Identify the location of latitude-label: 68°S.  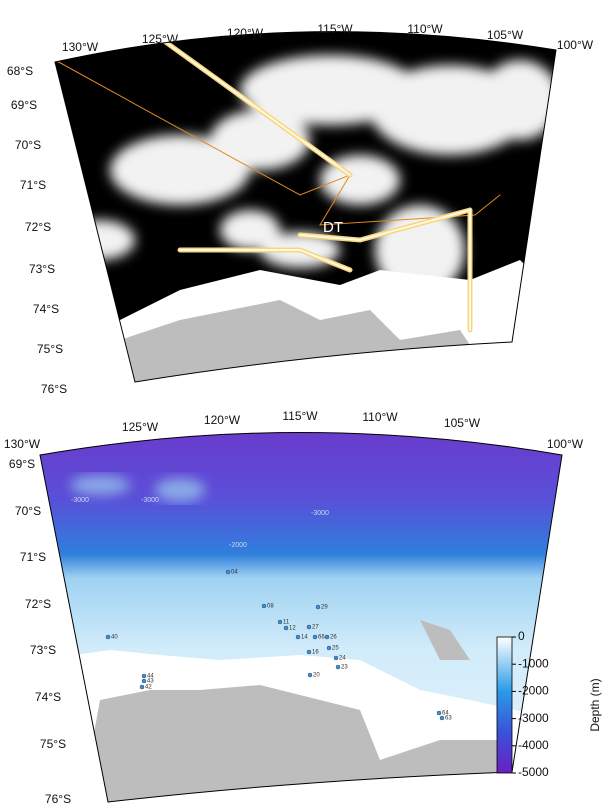
(20, 71).